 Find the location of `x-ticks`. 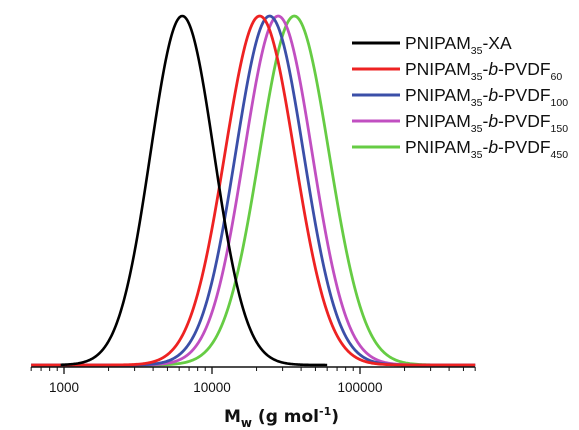

x-ticks is located at coordinates (253, 370).